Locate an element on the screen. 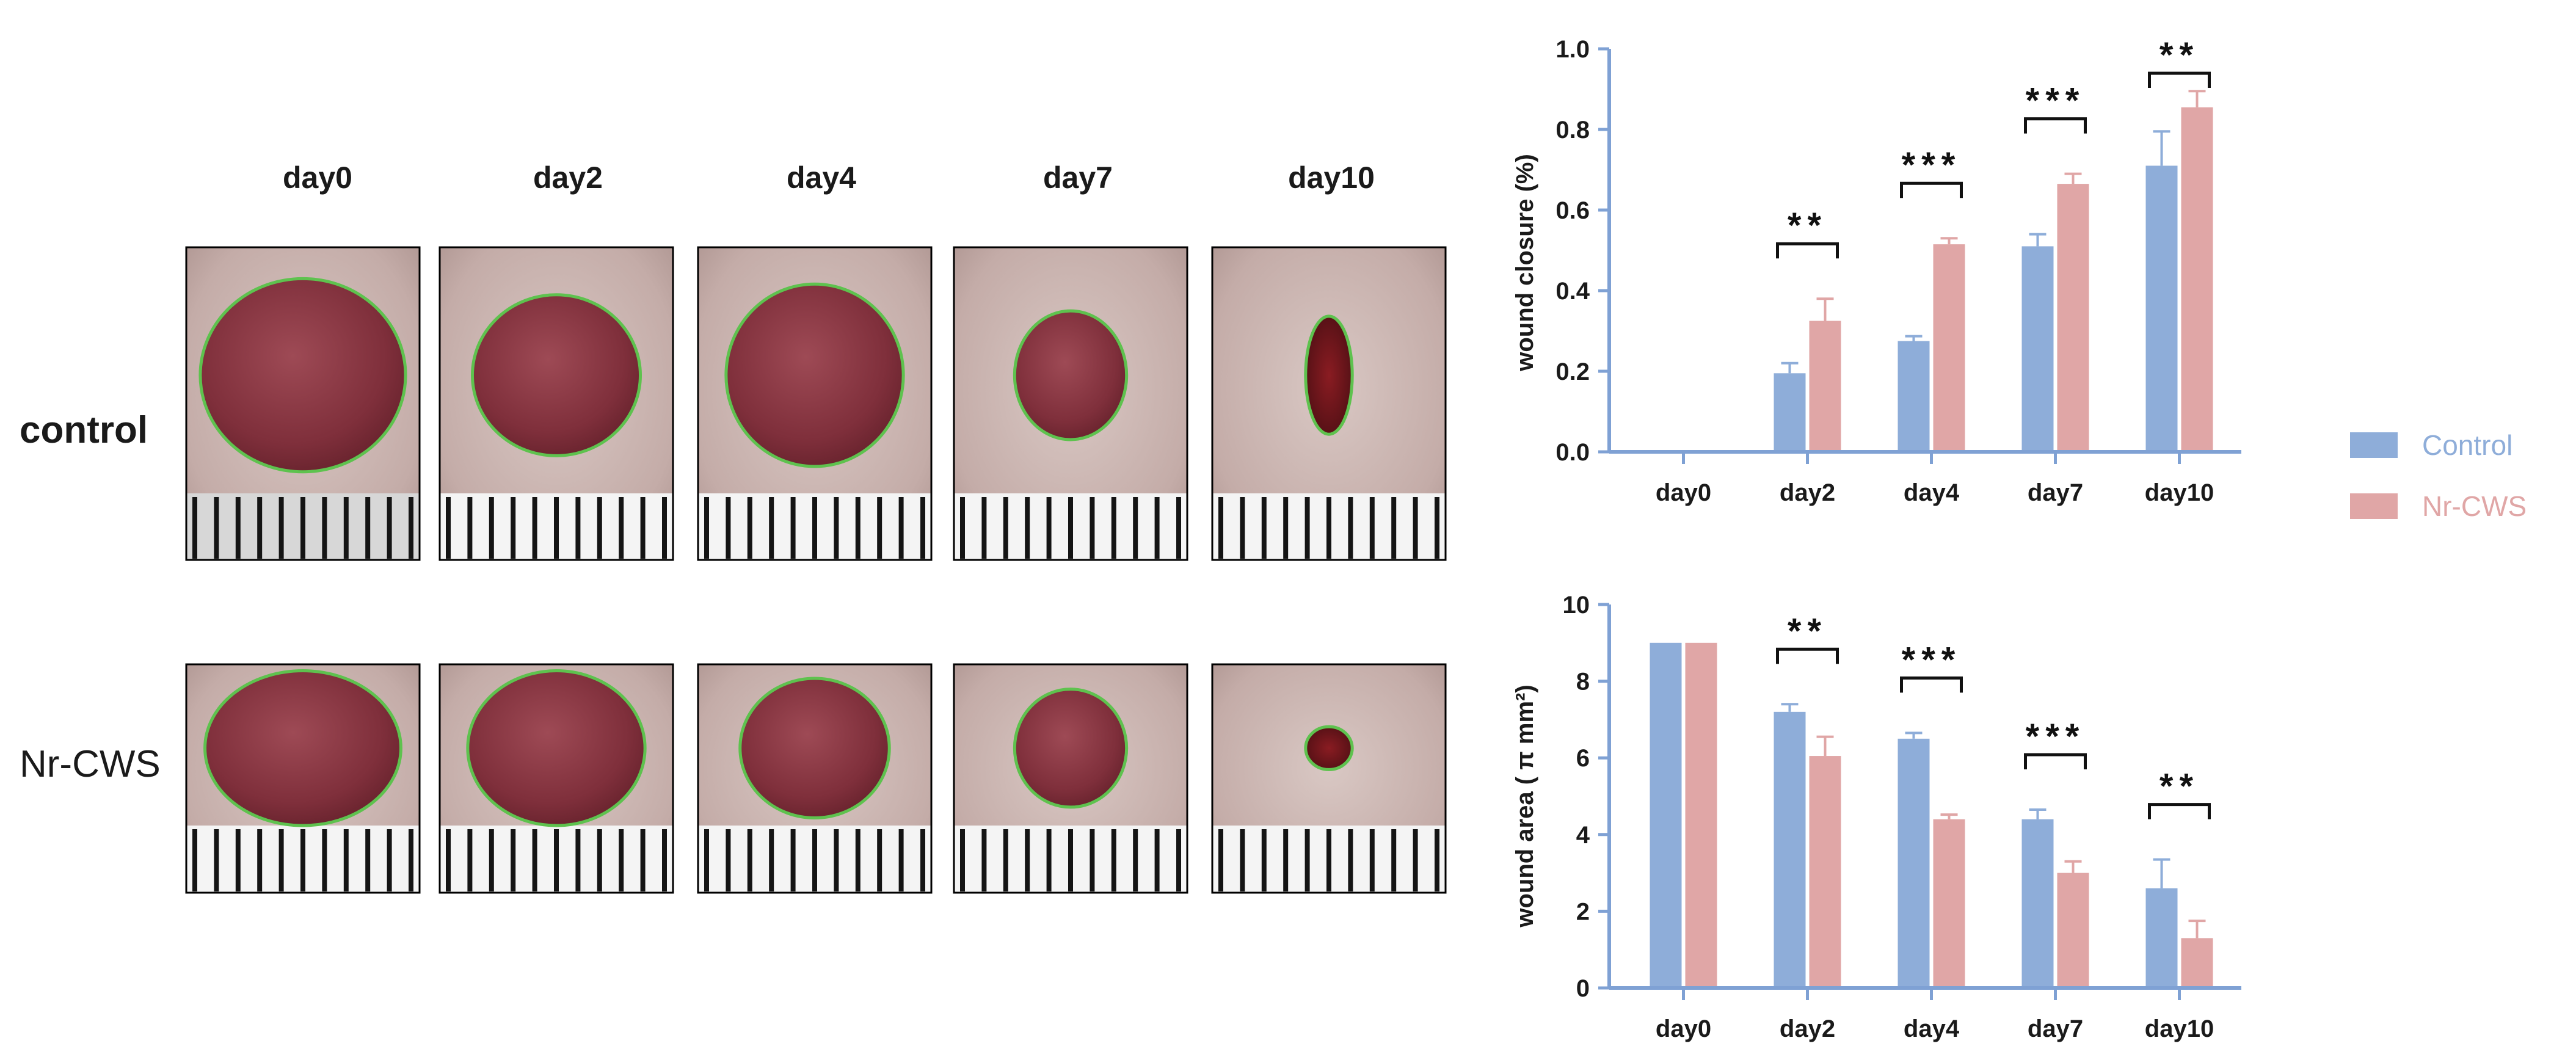  chart2-bar-control-day0 is located at coordinates (1666, 815).